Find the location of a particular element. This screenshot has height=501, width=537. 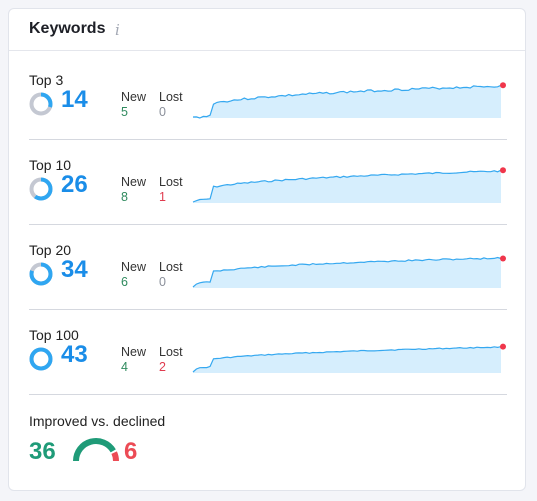

row-label: Top 10 is located at coordinates (50, 165).